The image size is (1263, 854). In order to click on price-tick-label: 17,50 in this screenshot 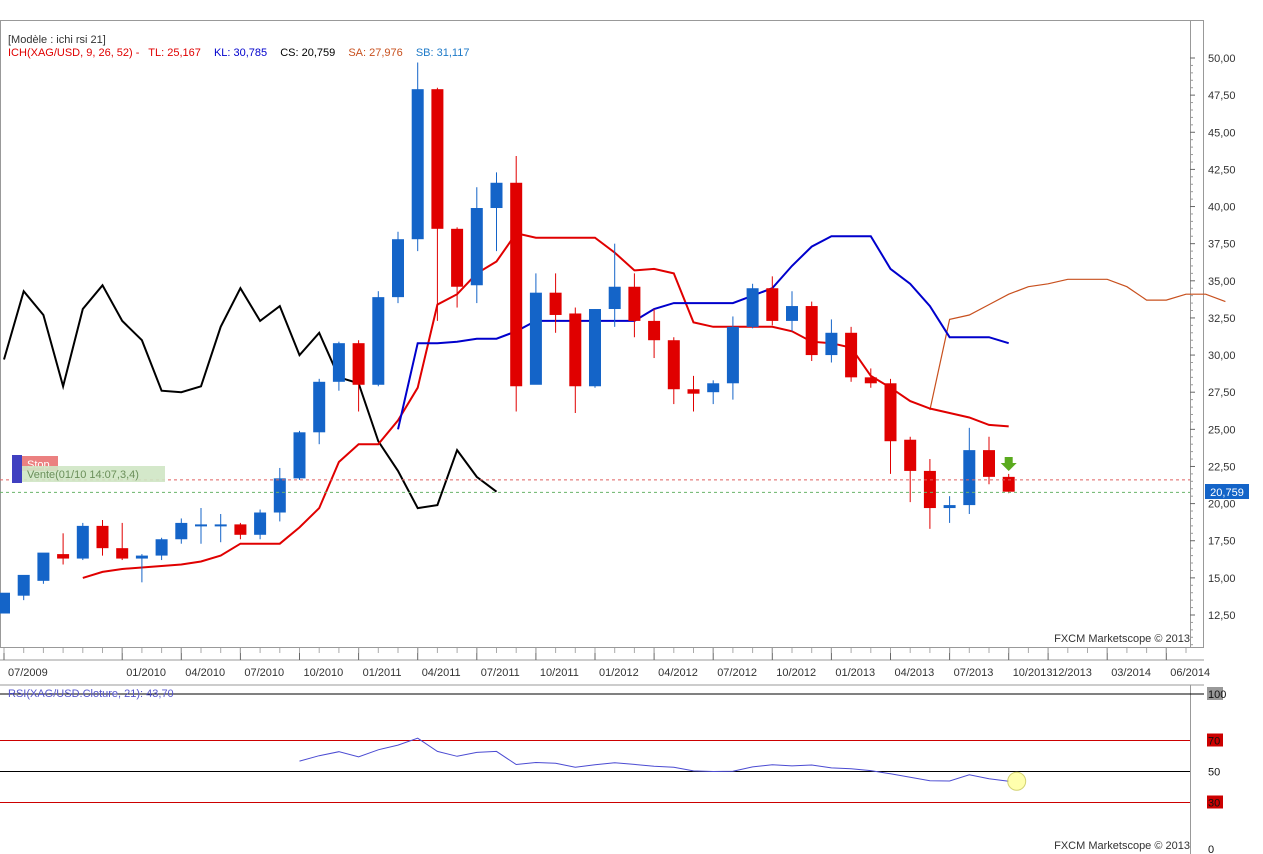, I will do `click(1222, 542)`.